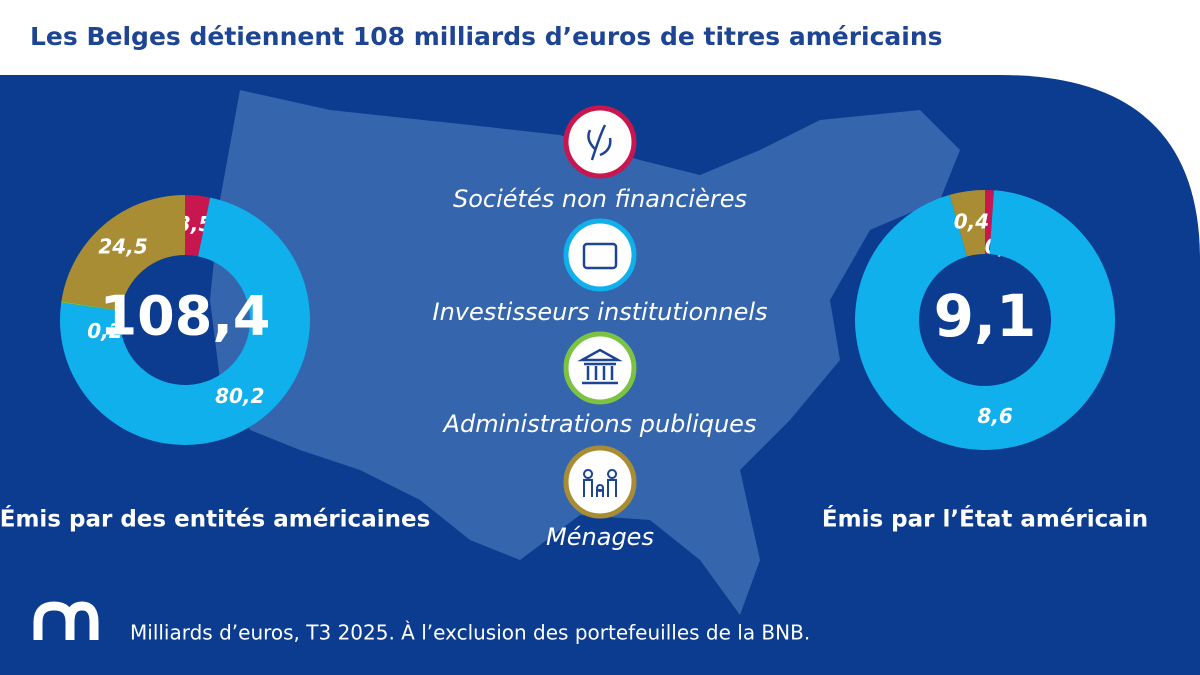 This screenshot has height=675, width=1200. I want to click on legend-label: Sociétés non financières, so click(600, 199).